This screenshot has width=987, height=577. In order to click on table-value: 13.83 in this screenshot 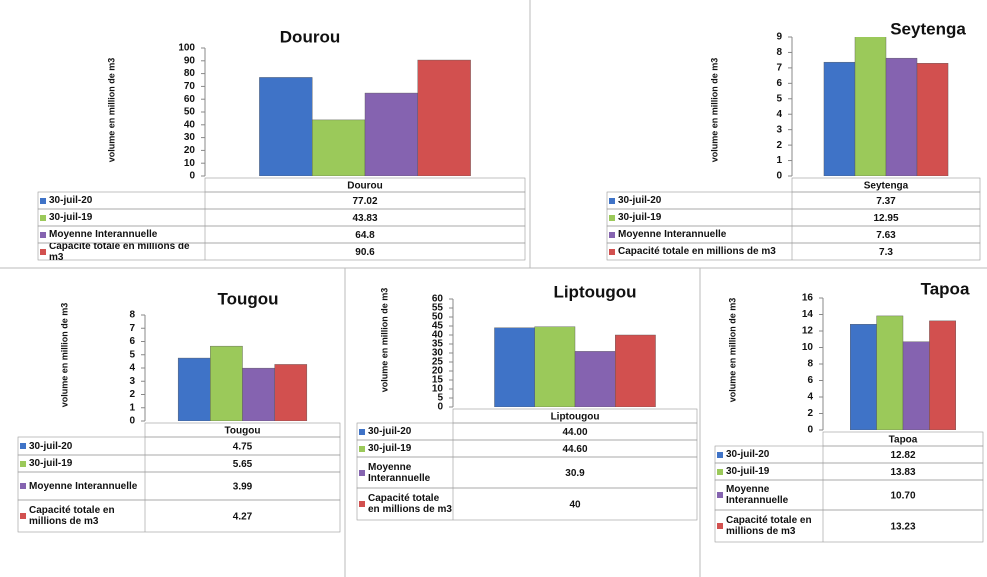, I will do `click(902, 472)`.